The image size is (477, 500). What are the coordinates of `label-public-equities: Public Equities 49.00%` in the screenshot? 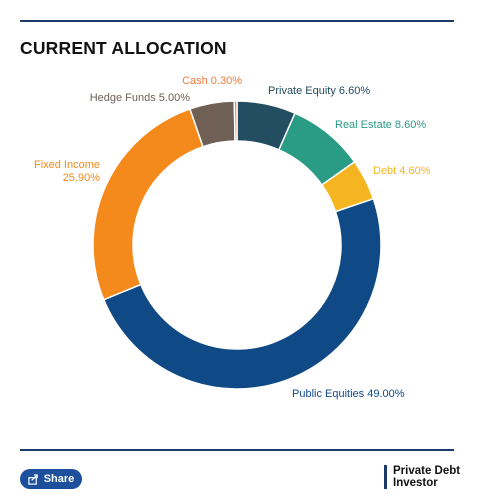 It's located at (348, 394).